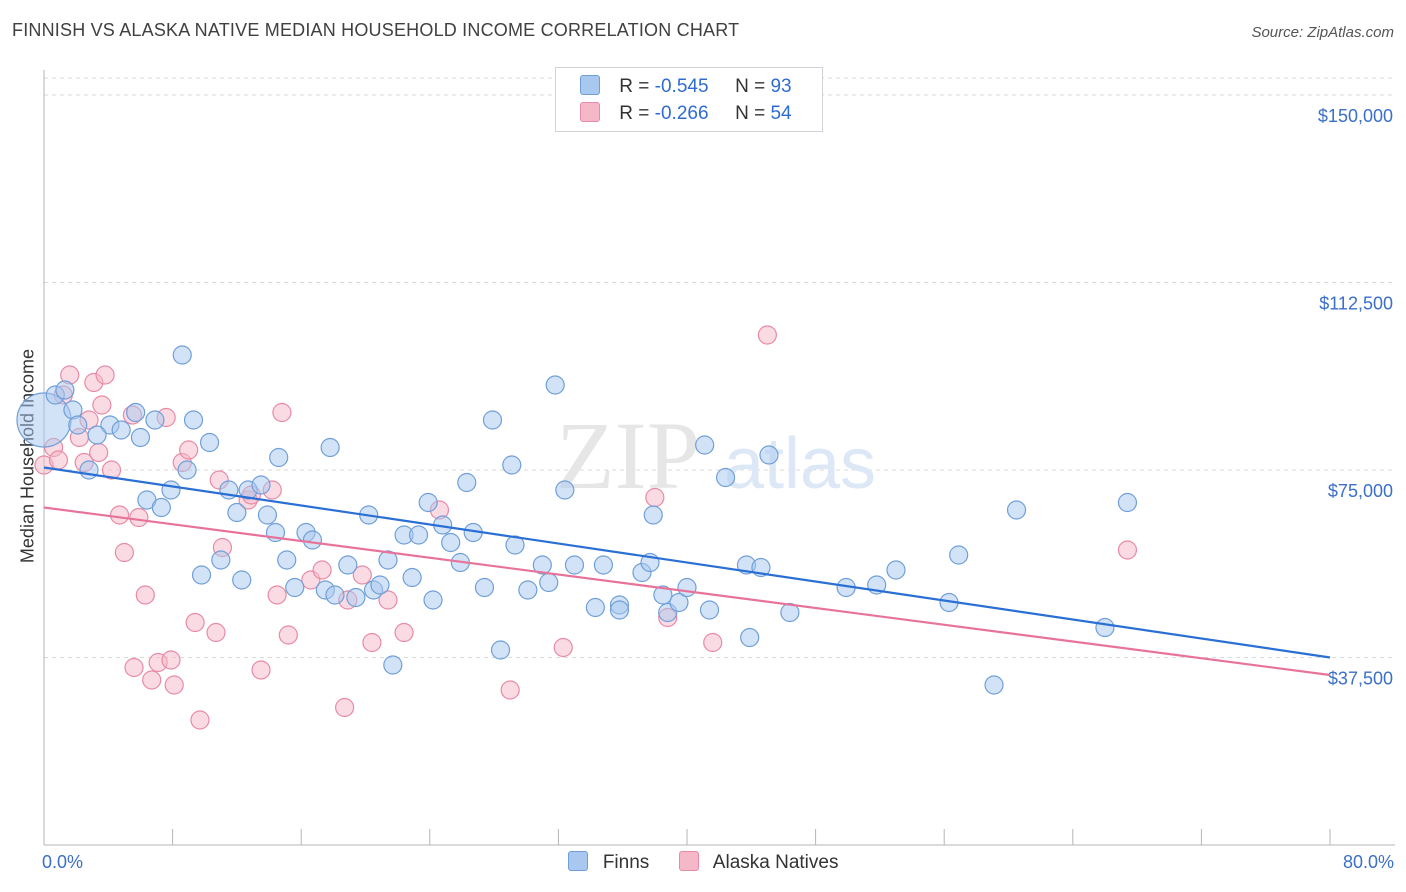 The width and height of the screenshot is (1406, 892). What do you see at coordinates (781, 86) in the screenshot?
I see `legend-n-value: 93` at bounding box center [781, 86].